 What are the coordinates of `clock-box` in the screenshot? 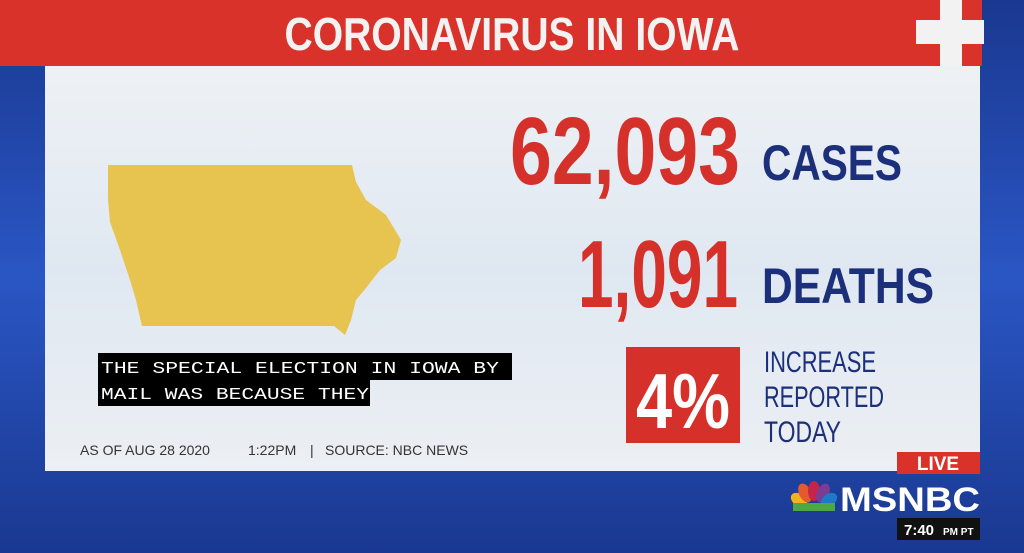 It's located at (938, 529).